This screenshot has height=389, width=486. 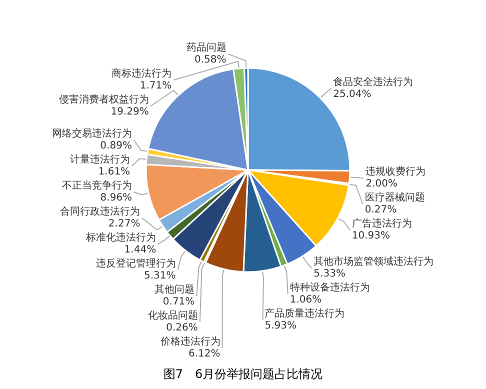 What do you see at coordinates (352, 94) in the screenshot?
I see `data-label: 25.04%` at bounding box center [352, 94].